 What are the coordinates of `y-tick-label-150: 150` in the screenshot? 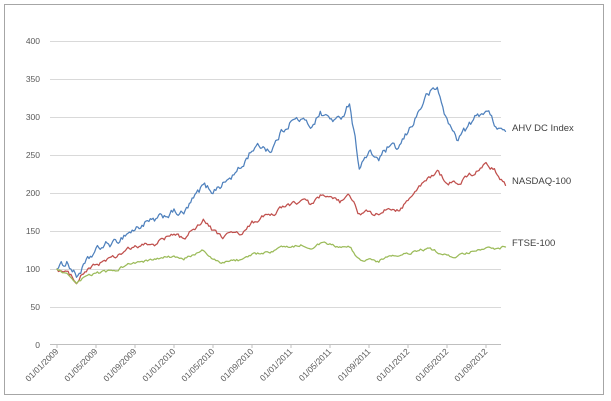 It's located at (33, 231).